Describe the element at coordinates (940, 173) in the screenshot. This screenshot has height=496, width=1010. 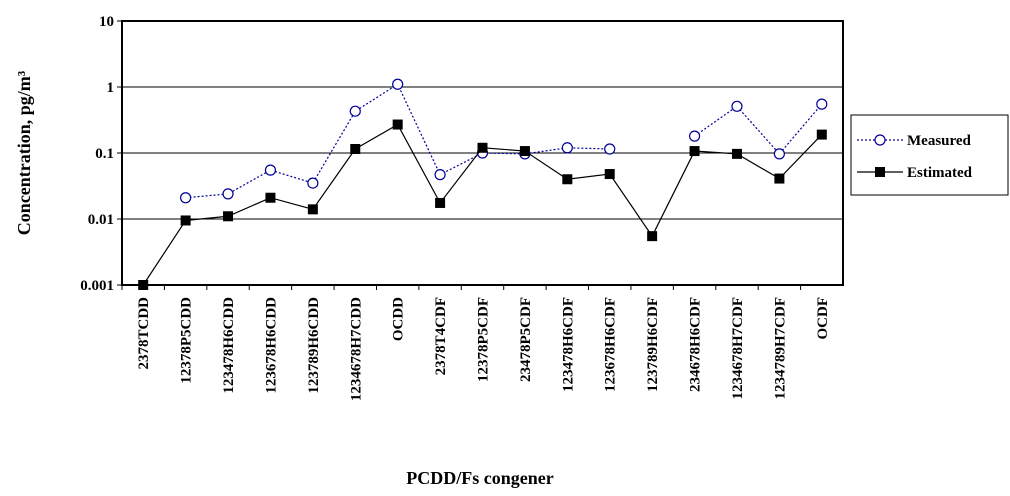
I see `legend-label: Estimated` at that location.